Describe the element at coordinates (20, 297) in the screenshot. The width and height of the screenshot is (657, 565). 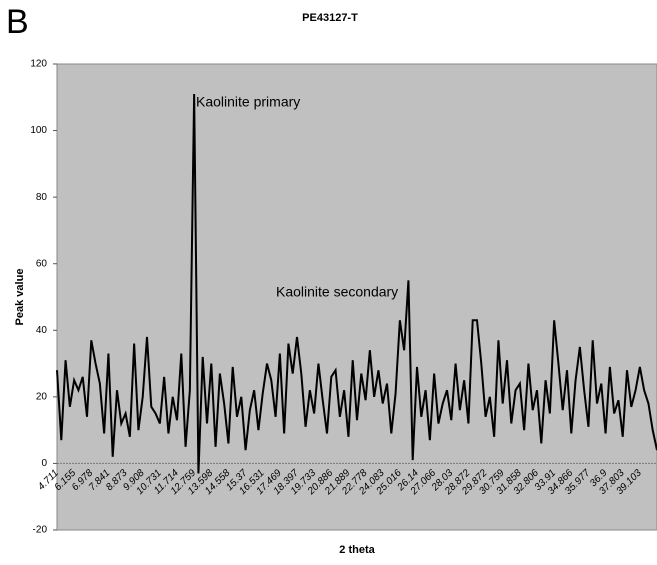
I see `y-axis-label: Peak value` at that location.